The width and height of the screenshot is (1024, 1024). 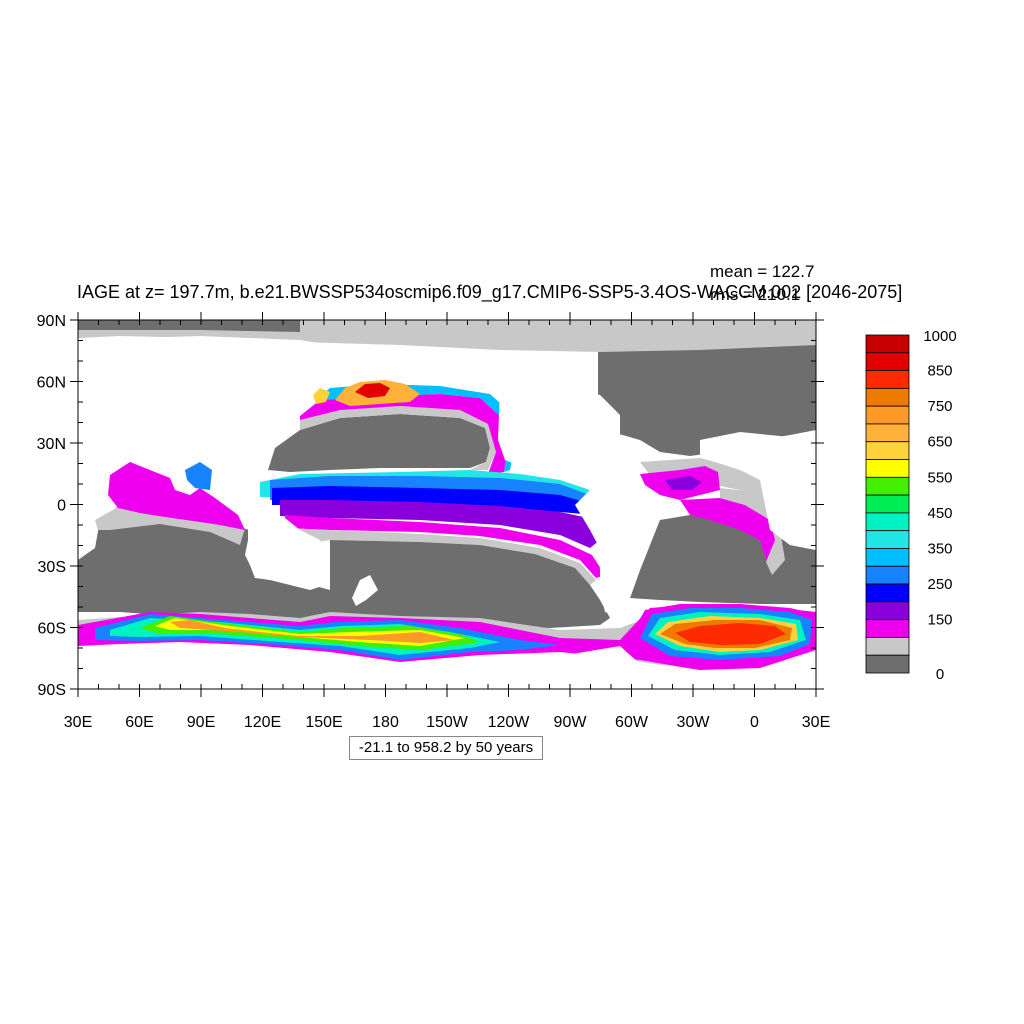 What do you see at coordinates (52, 690) in the screenshot?
I see `lat-label: 90S` at bounding box center [52, 690].